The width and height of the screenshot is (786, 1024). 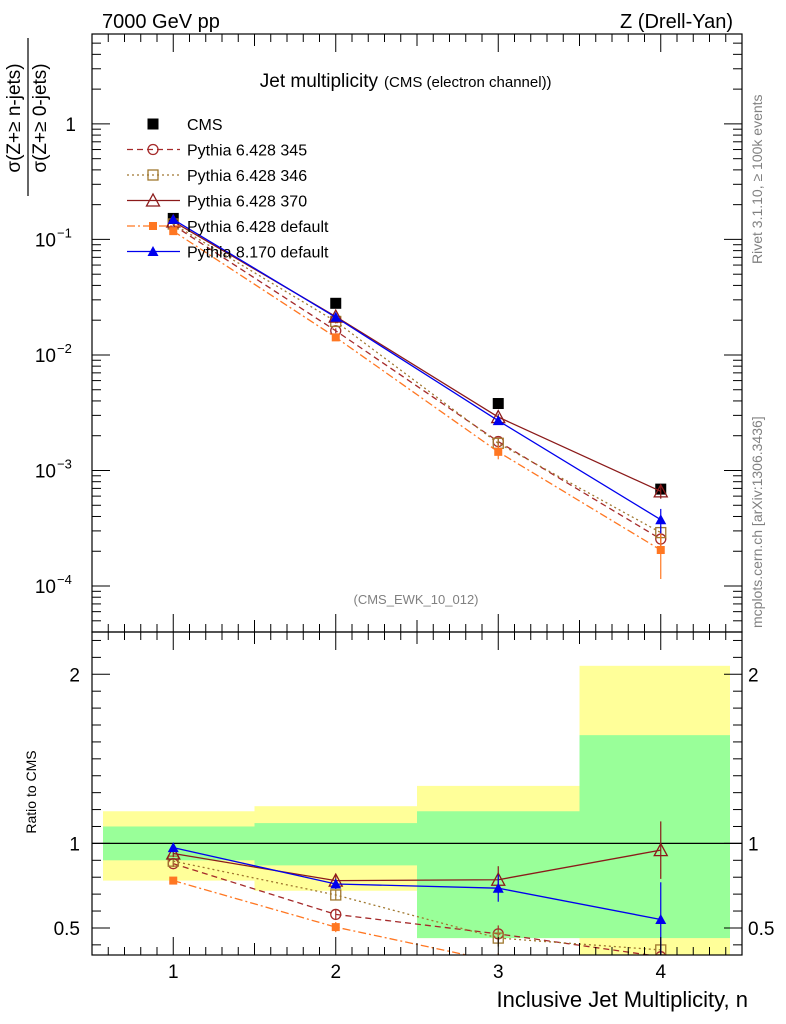 What do you see at coordinates (498, 972) in the screenshot?
I see `x-tick-label: 3` at bounding box center [498, 972].